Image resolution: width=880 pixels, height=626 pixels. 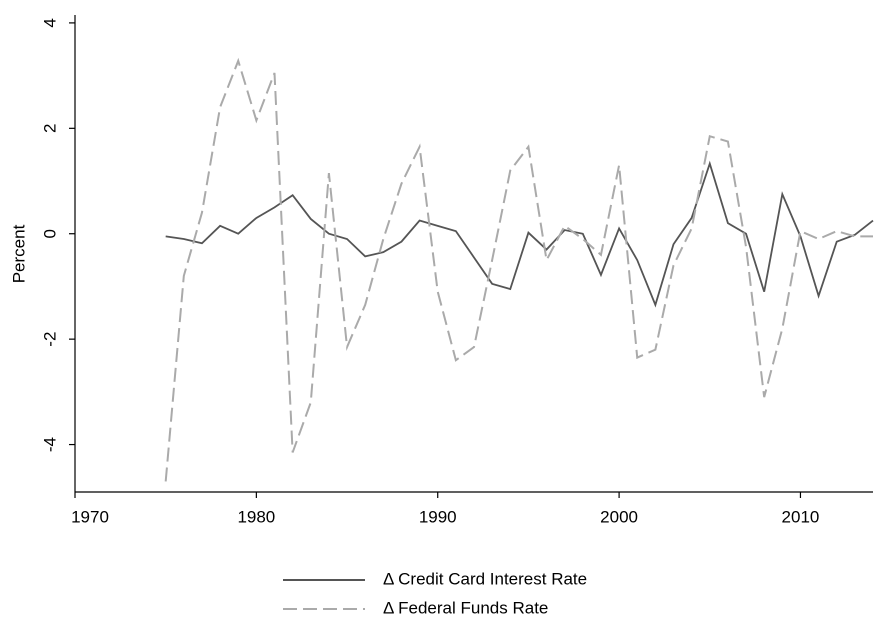 I want to click on legend-label: Δ Federal Funds Rate, so click(x=465, y=607).